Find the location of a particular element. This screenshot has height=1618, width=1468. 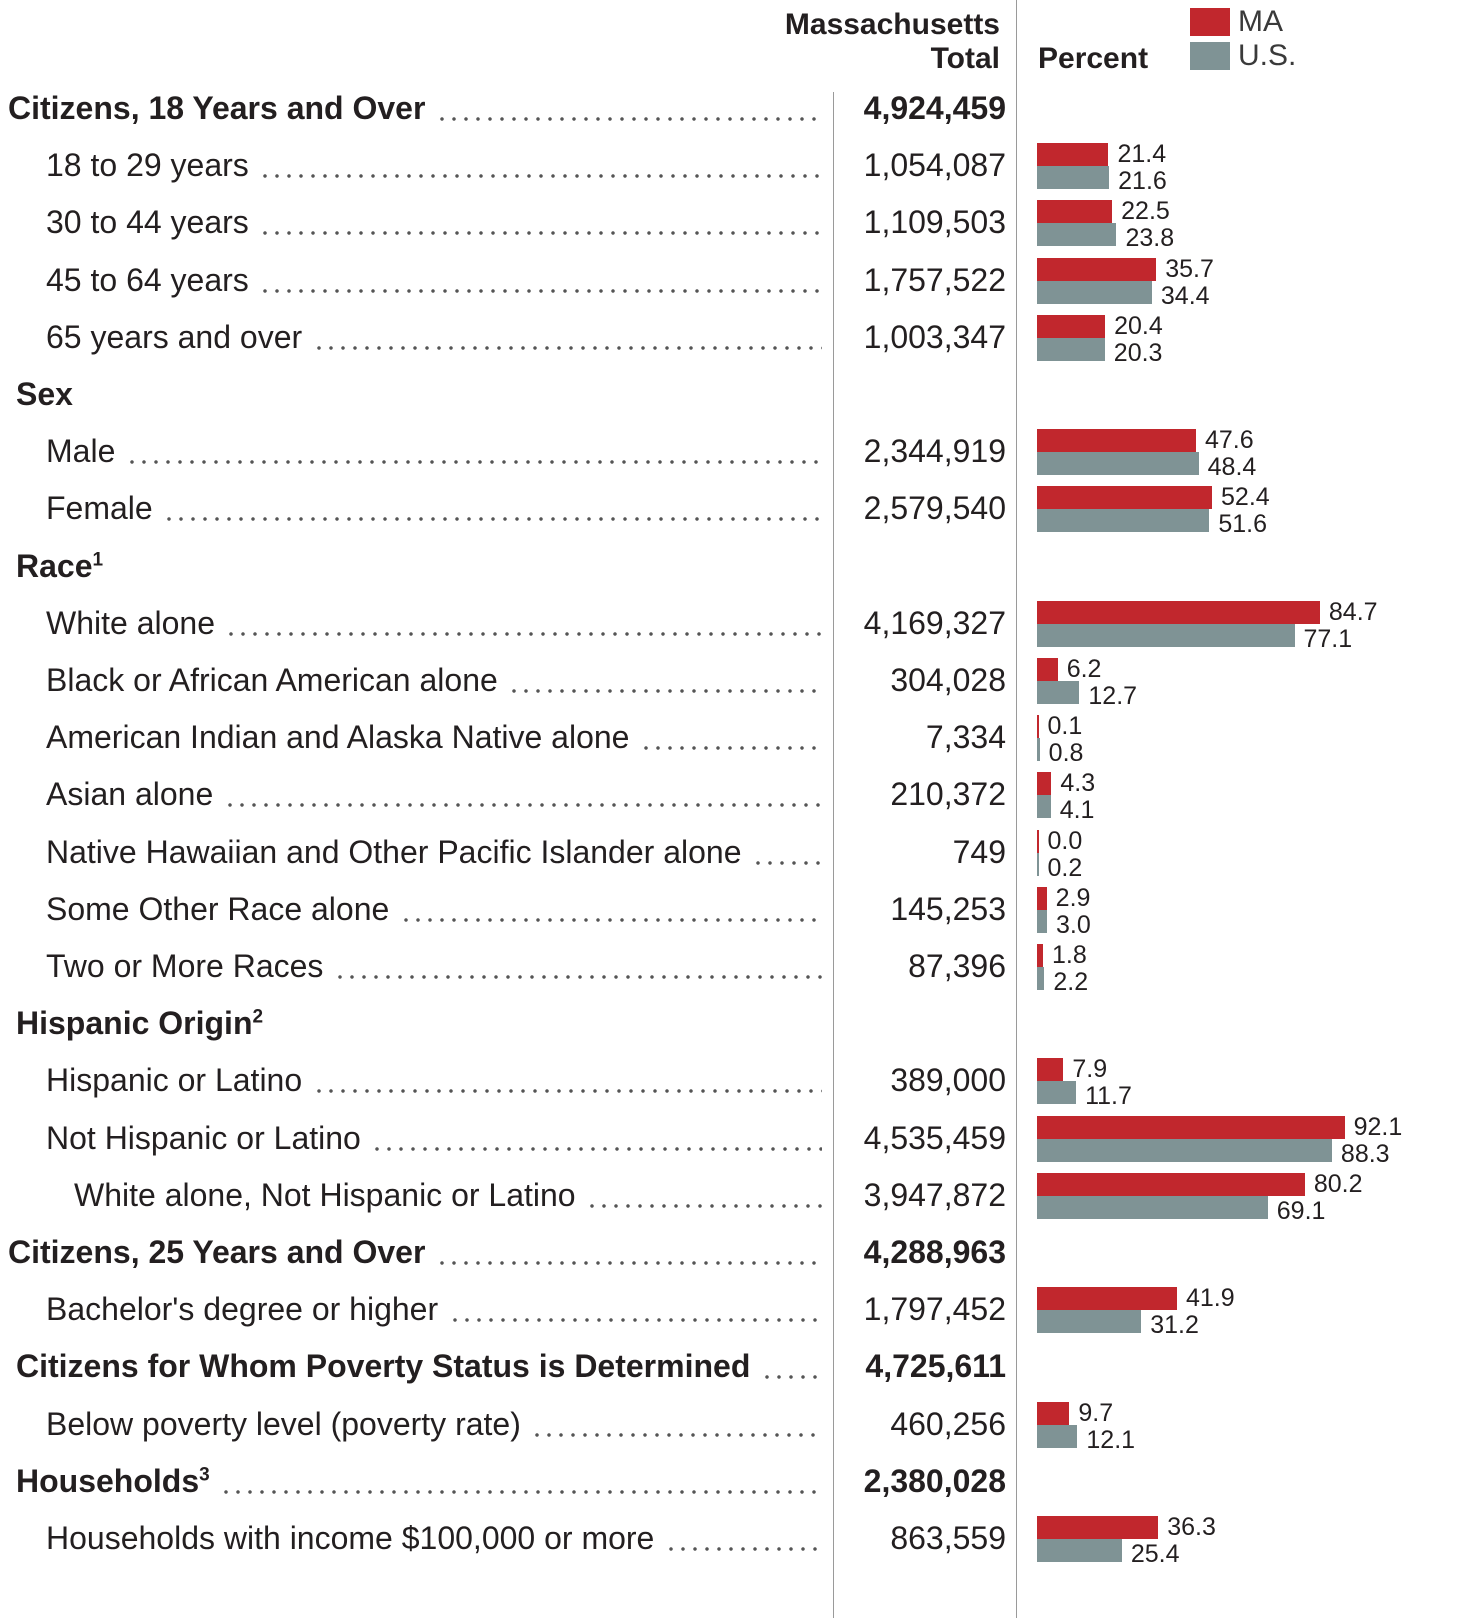

value-label-us: 2.2 is located at coordinates (1071, 982).